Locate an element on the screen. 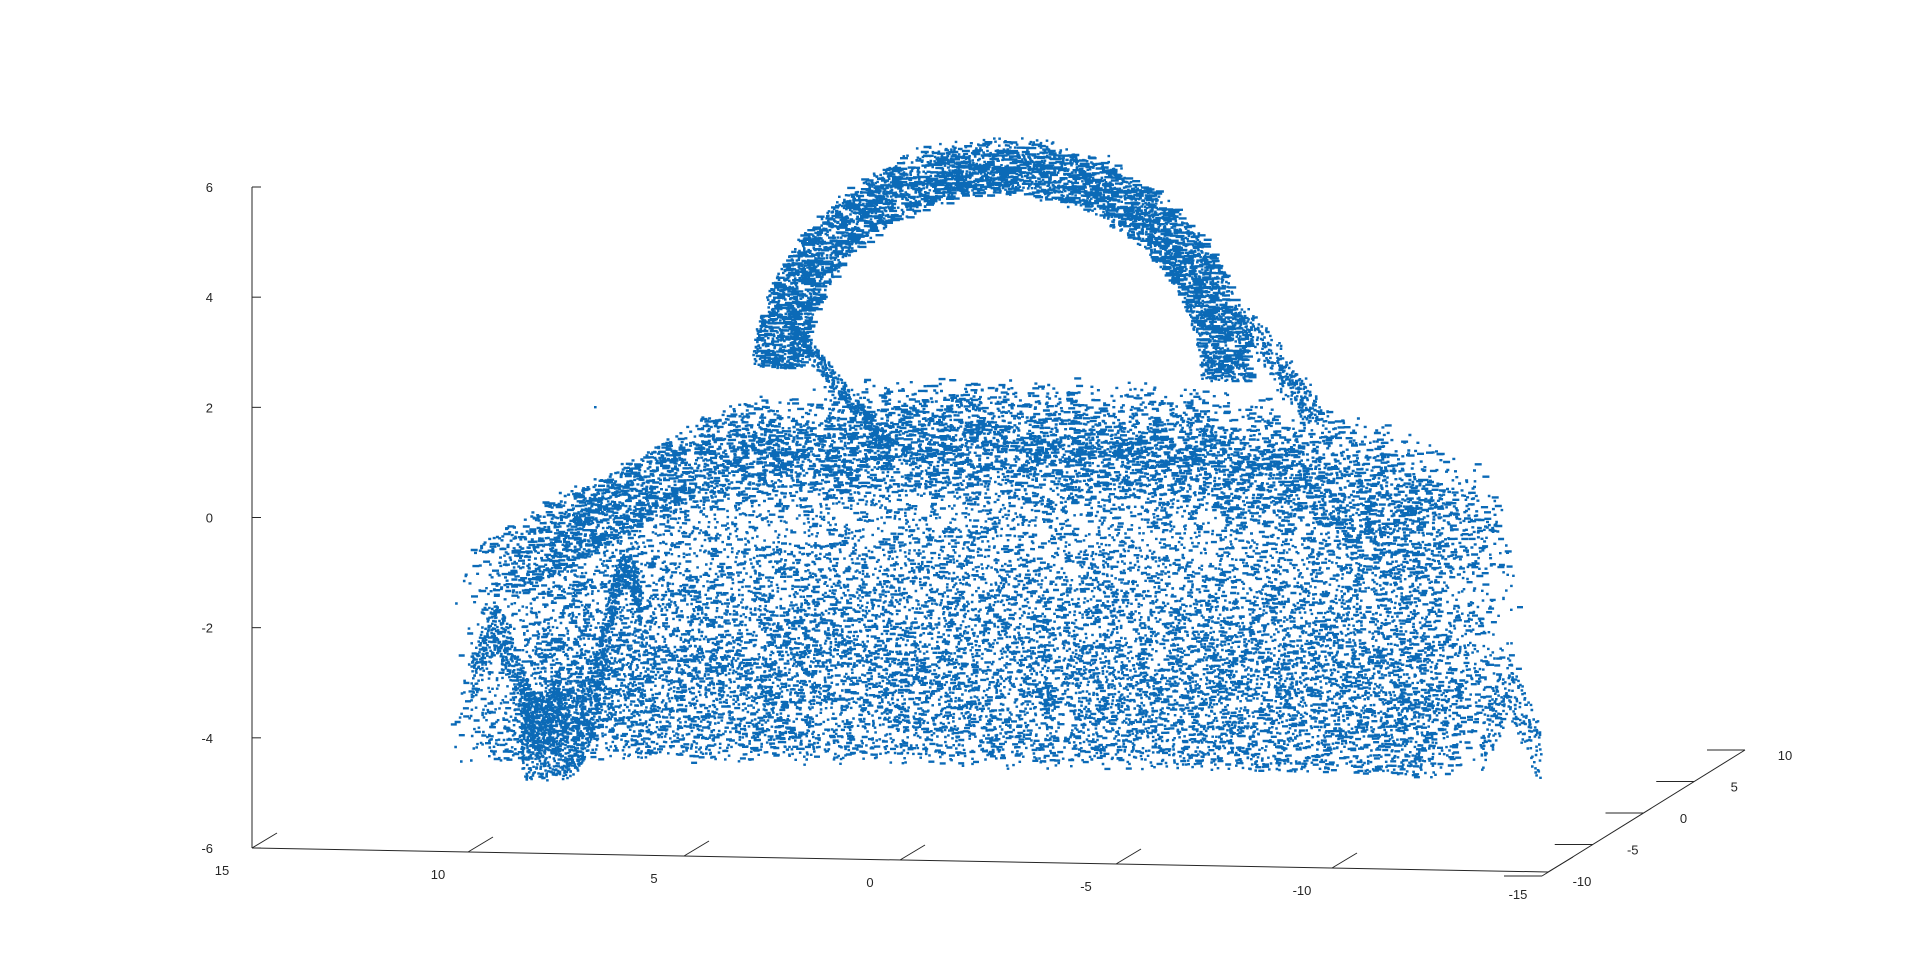 Image resolution: width=1920 pixels, height=963 pixels. z-tick-label: 4 is located at coordinates (209, 297).